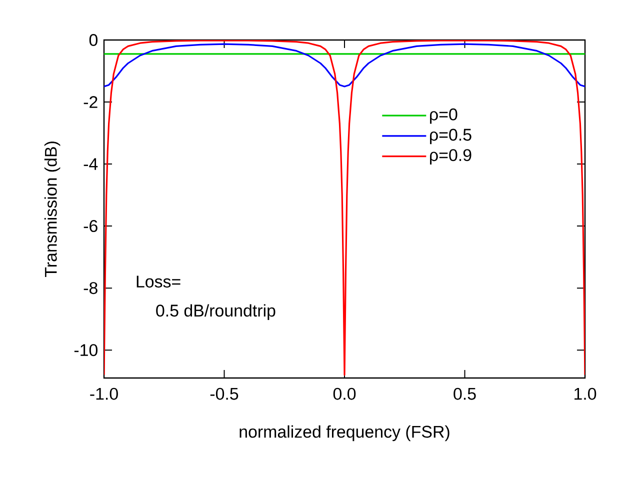 The height and width of the screenshot is (487, 628). Describe the element at coordinates (158, 282) in the screenshot. I see `annotation: Loss=` at that location.